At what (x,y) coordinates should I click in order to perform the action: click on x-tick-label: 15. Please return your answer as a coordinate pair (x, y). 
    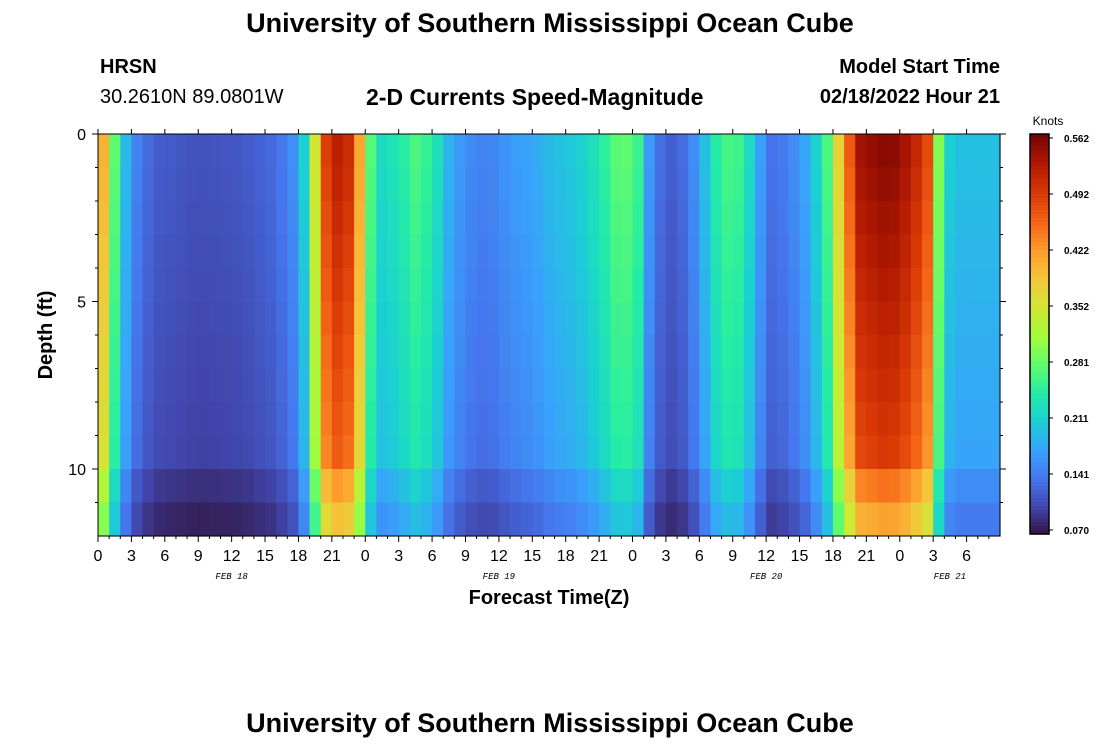
    Looking at the image, I should click on (800, 556).